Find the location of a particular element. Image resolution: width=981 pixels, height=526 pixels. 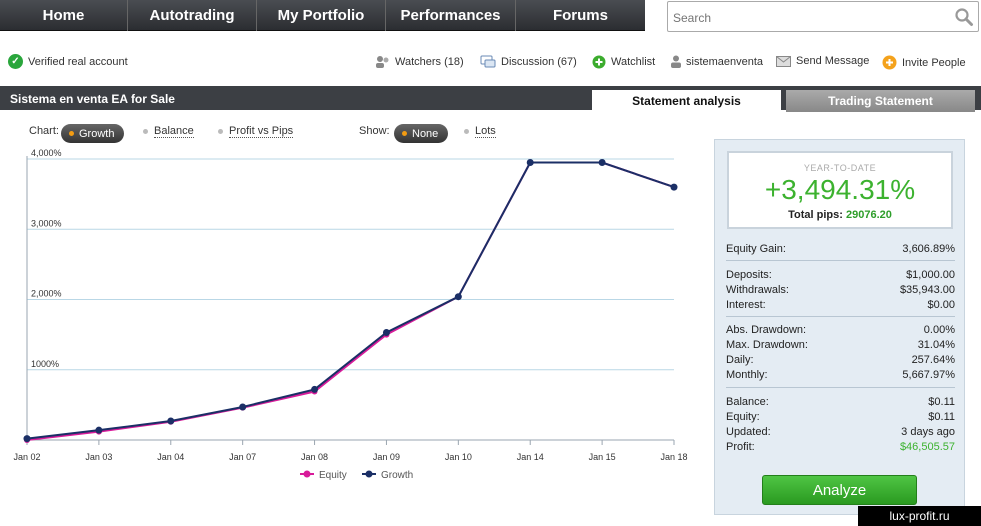

discussion-link: Discussion (67) is located at coordinates (528, 62).